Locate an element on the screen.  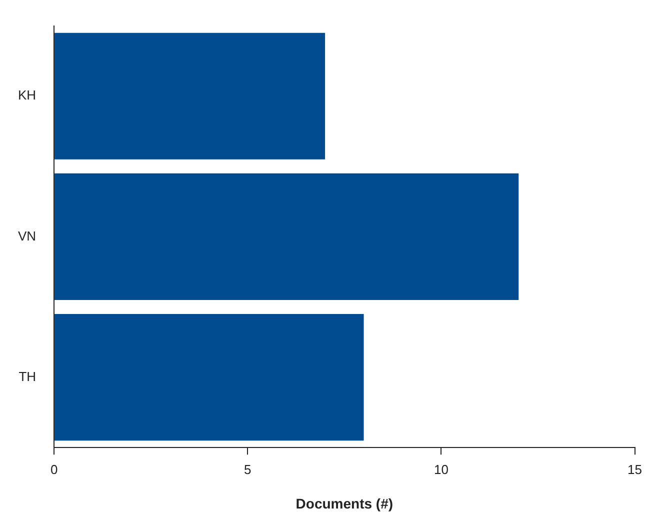
y-tick-label: KH is located at coordinates (27, 95).